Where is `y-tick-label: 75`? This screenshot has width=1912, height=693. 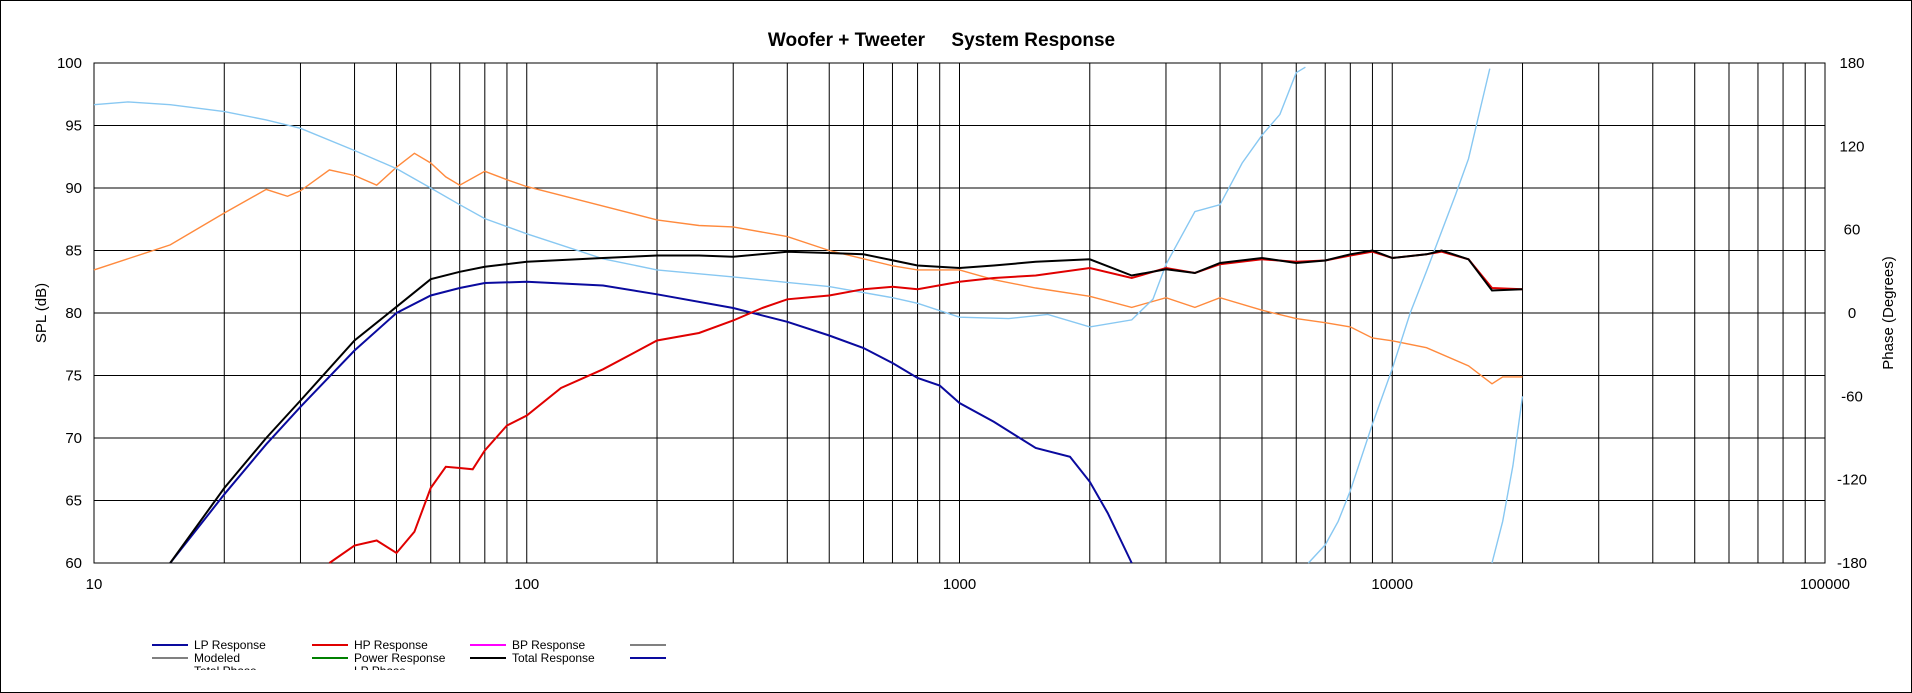
y-tick-label: 75 is located at coordinates (73, 376).